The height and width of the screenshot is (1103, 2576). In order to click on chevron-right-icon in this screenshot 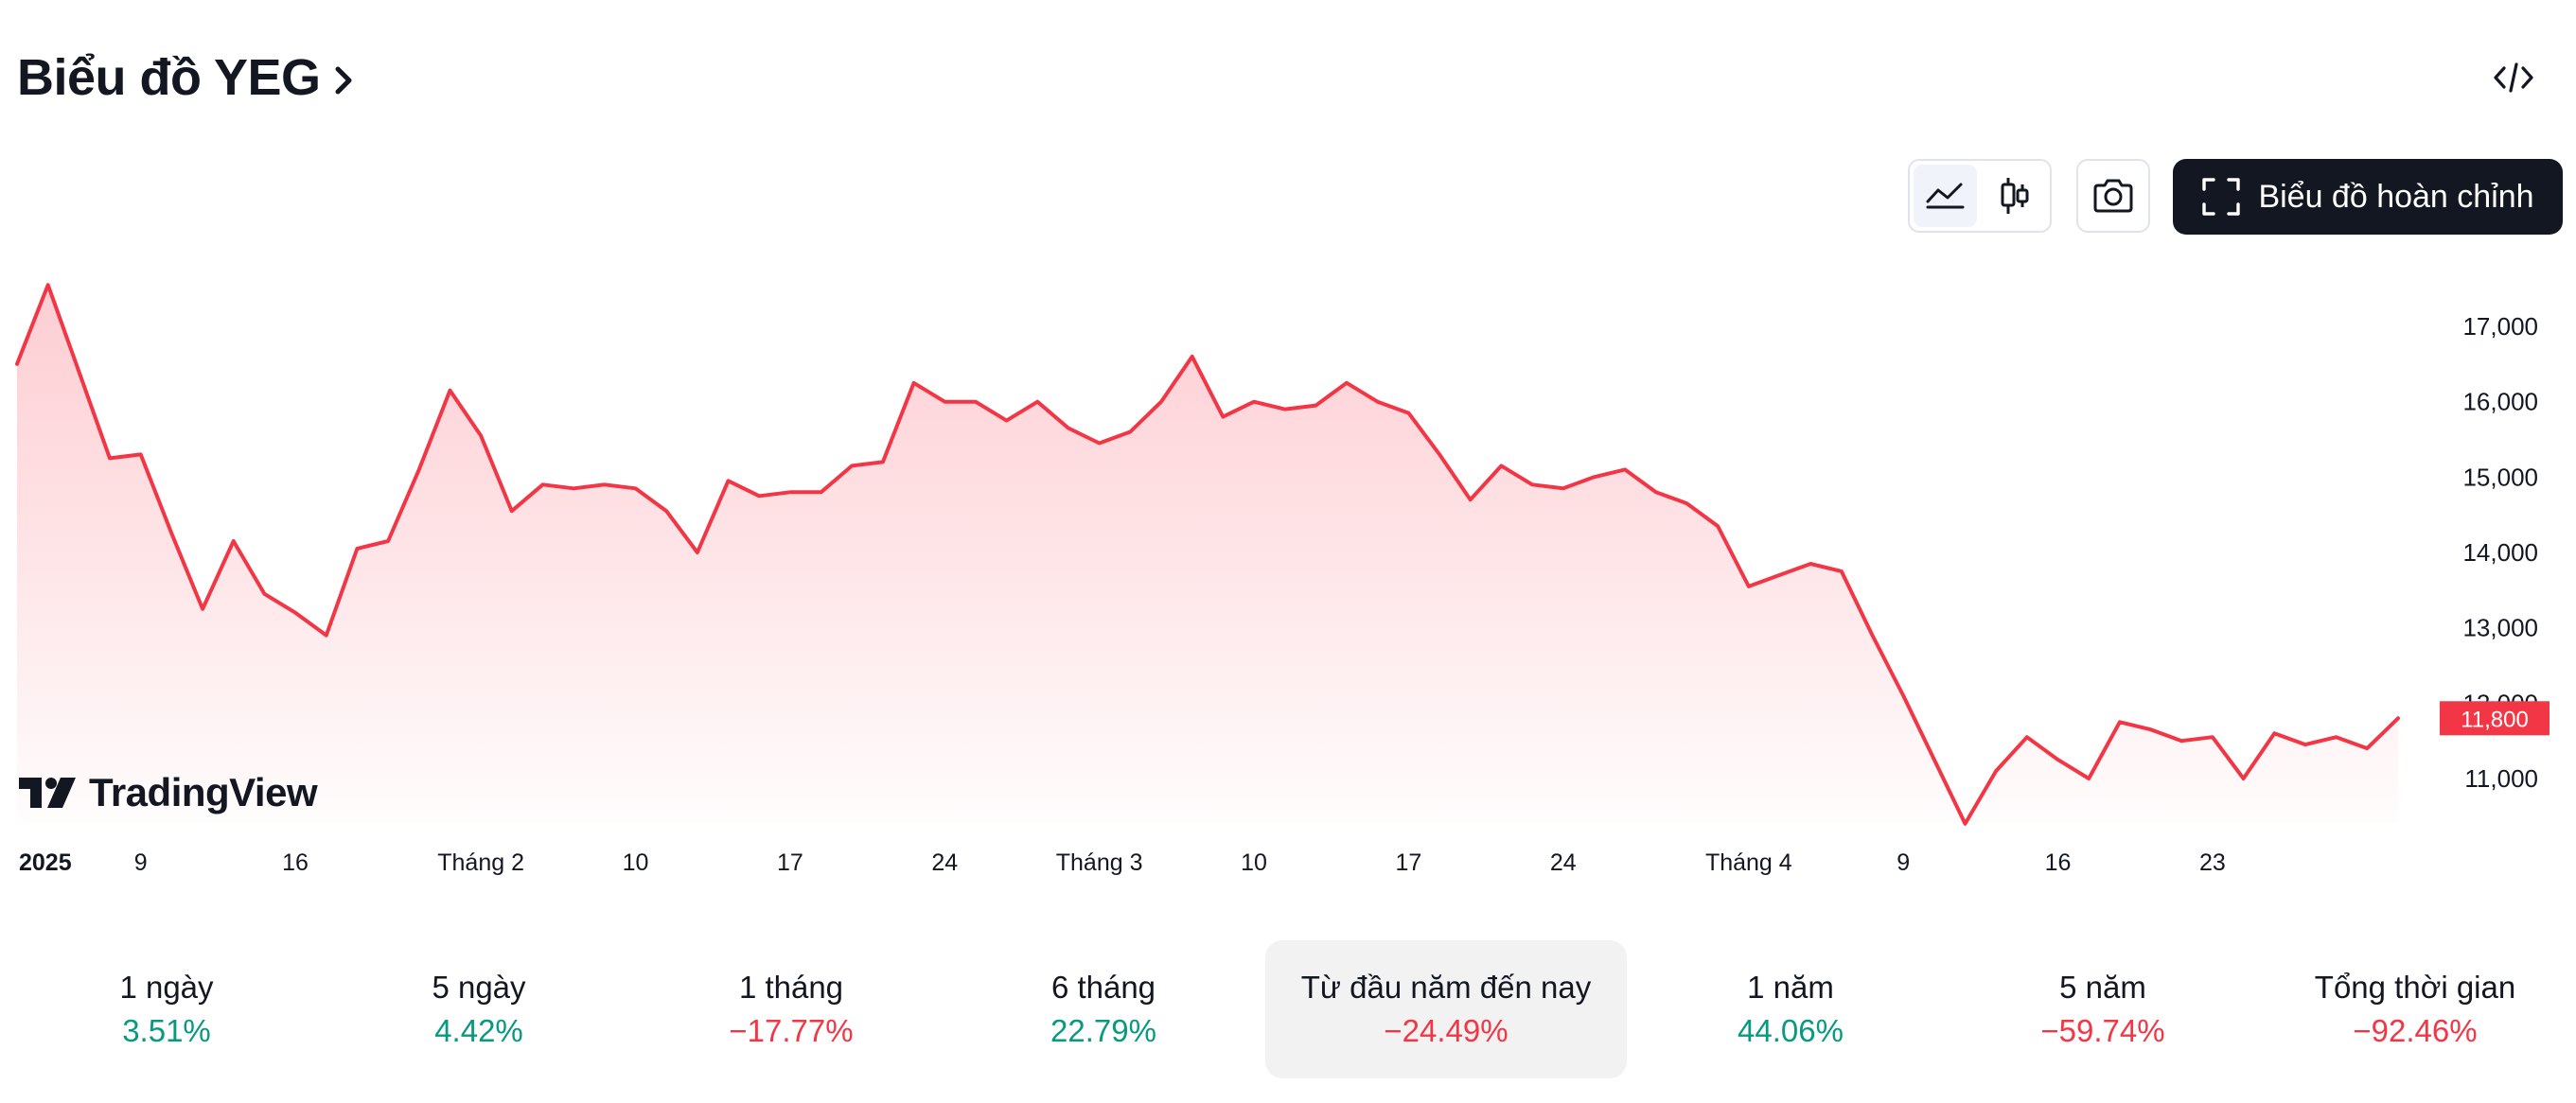, I will do `click(343, 80)`.